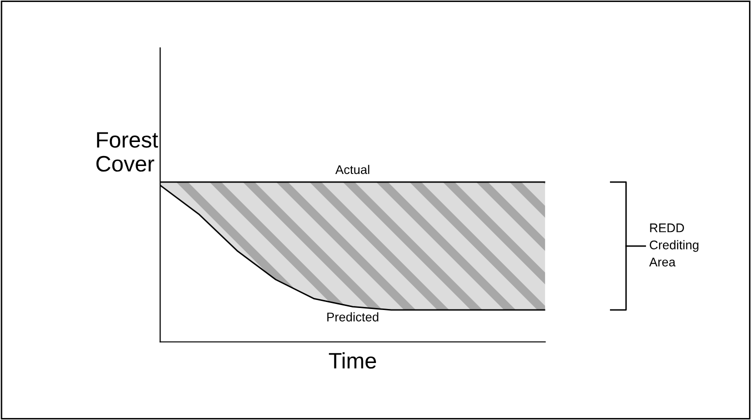  Describe the element at coordinates (127, 152) in the screenshot. I see `y-axis-title: Forest Cover` at that location.